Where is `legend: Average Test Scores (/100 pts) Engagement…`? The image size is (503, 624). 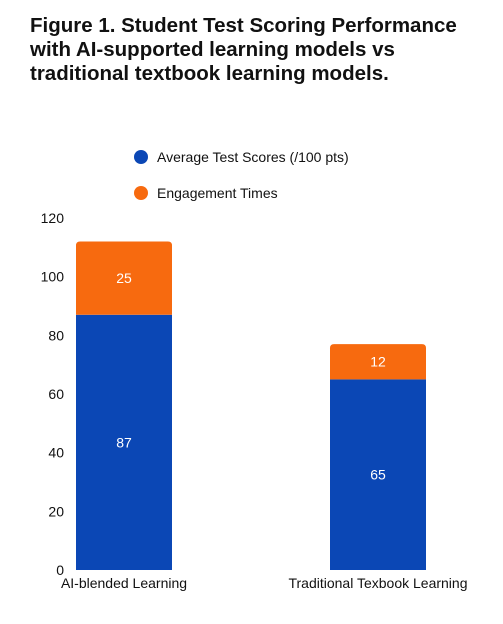 legend: Average Test Scores (/100 pts) Engagement… is located at coordinates (241, 175).